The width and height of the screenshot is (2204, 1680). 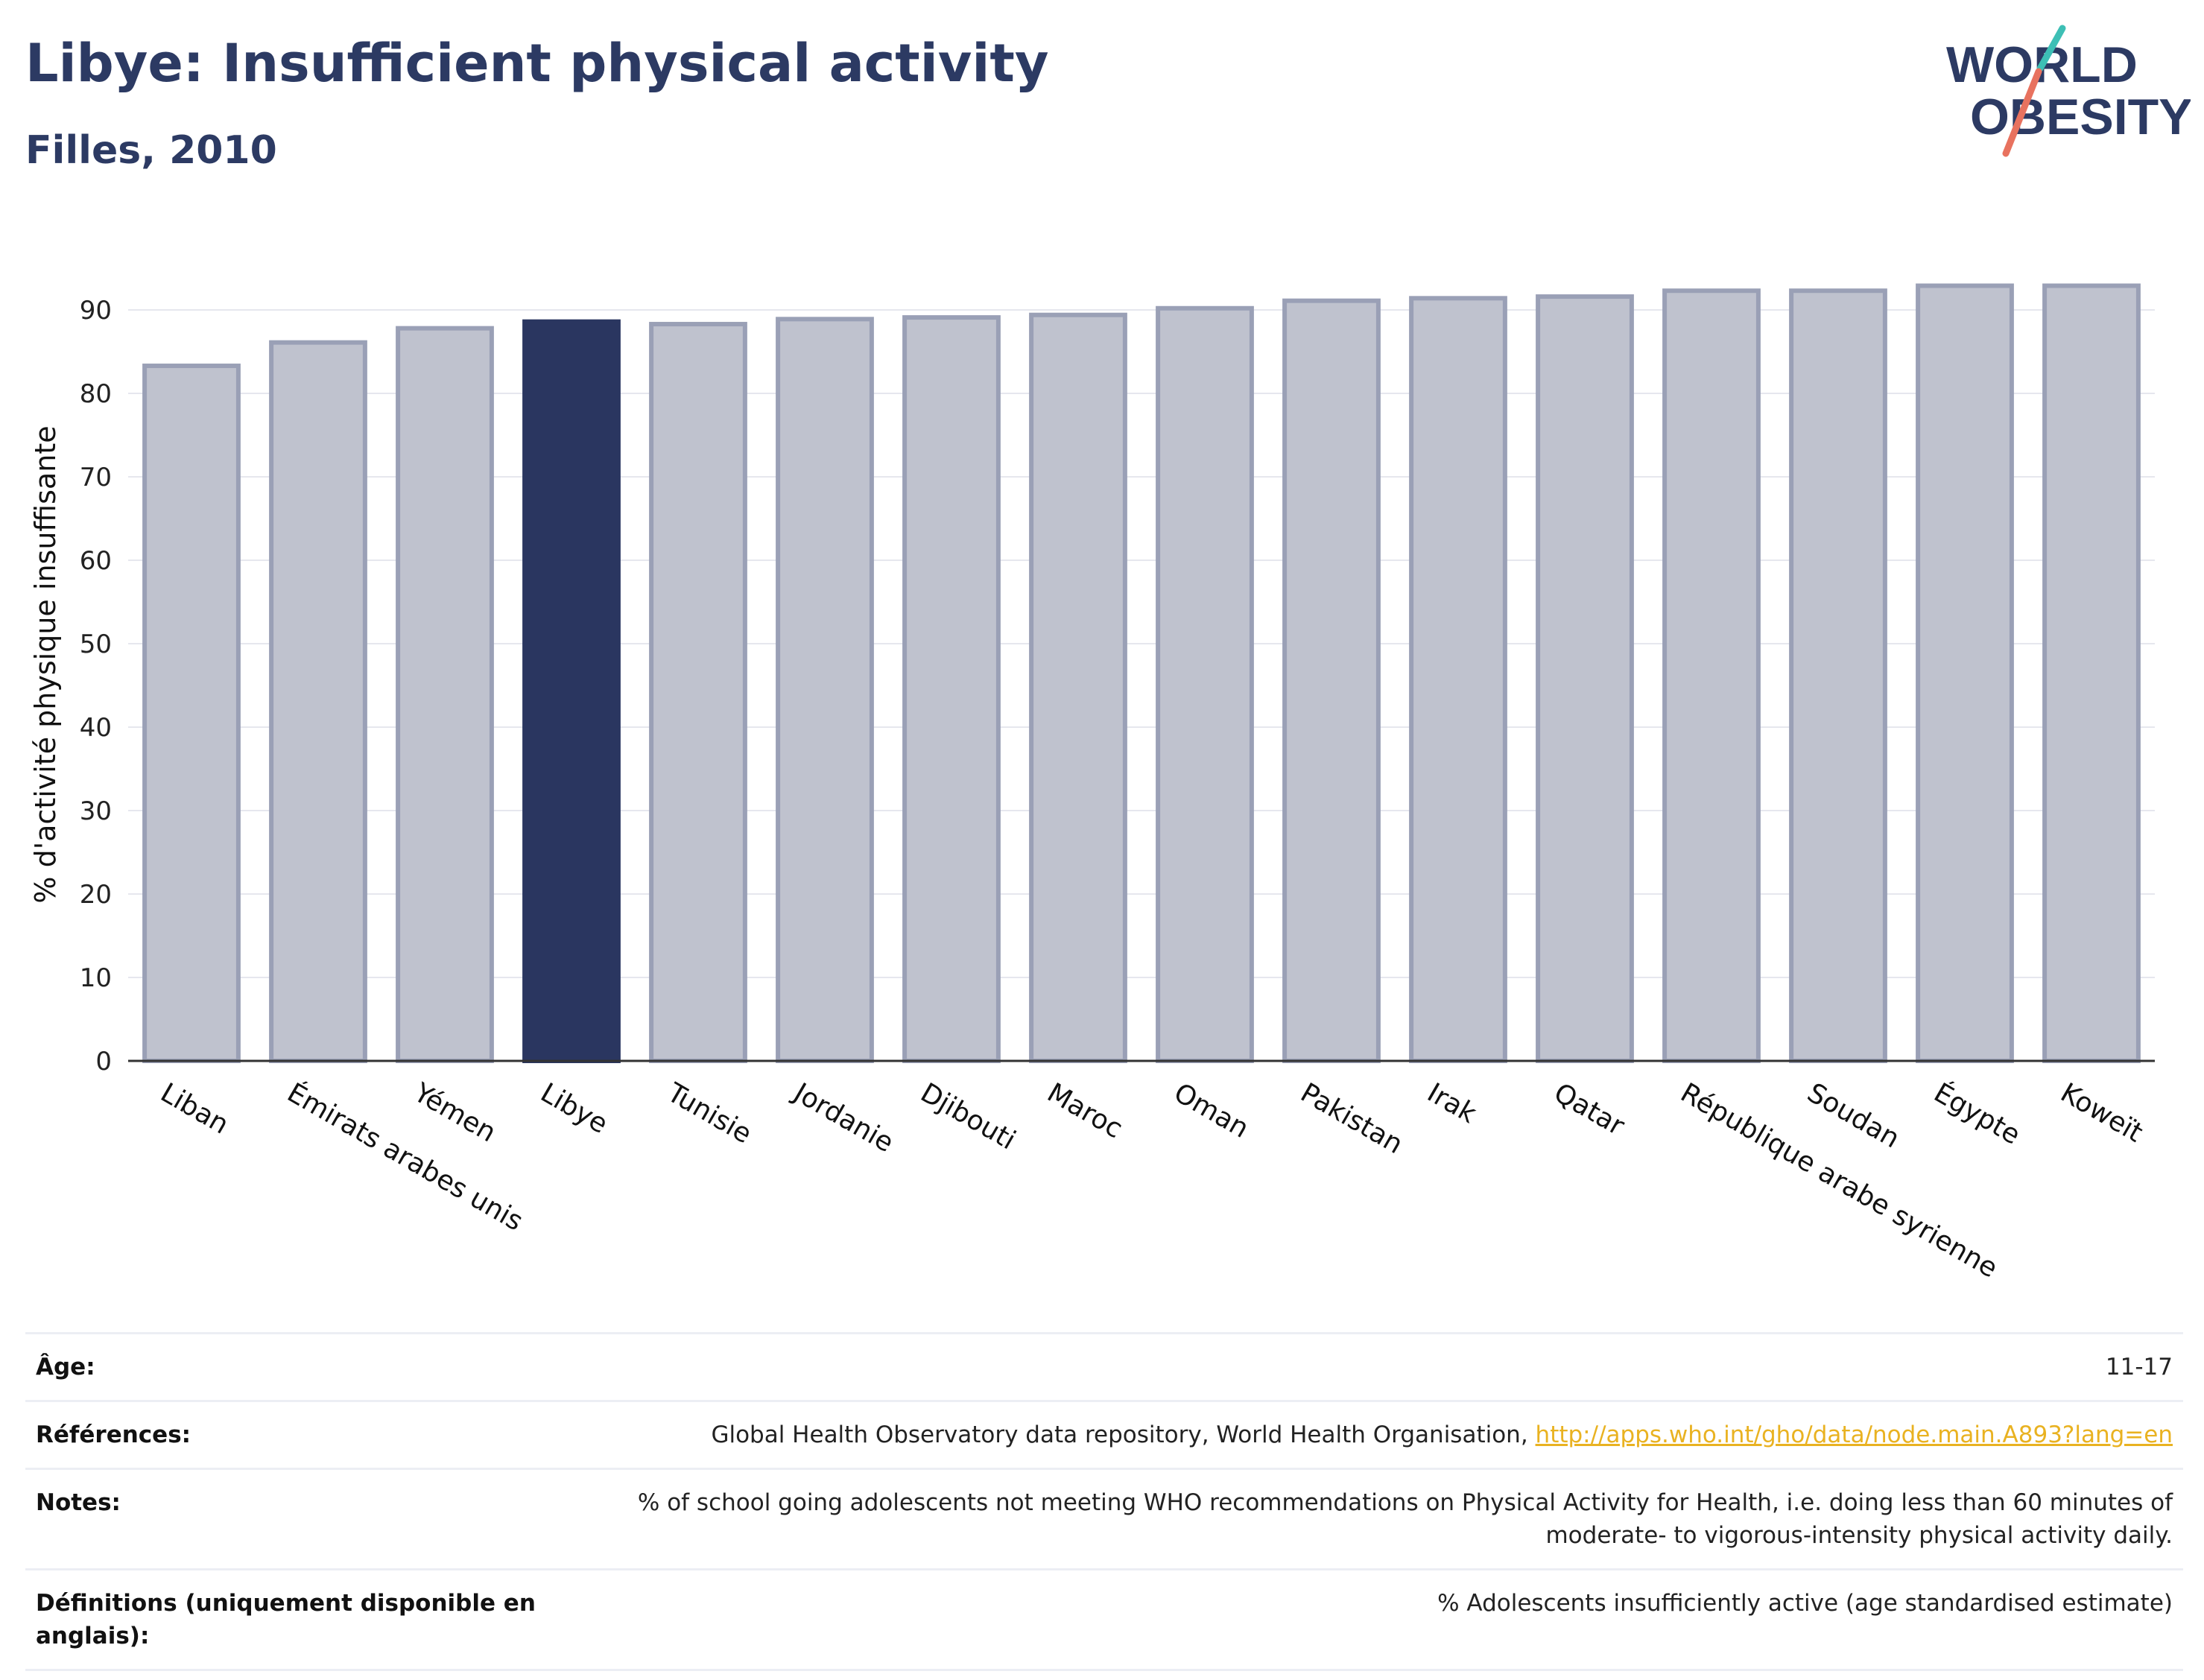 What do you see at coordinates (1452, 1103) in the screenshot?
I see `x-tick-label: Irak` at bounding box center [1452, 1103].